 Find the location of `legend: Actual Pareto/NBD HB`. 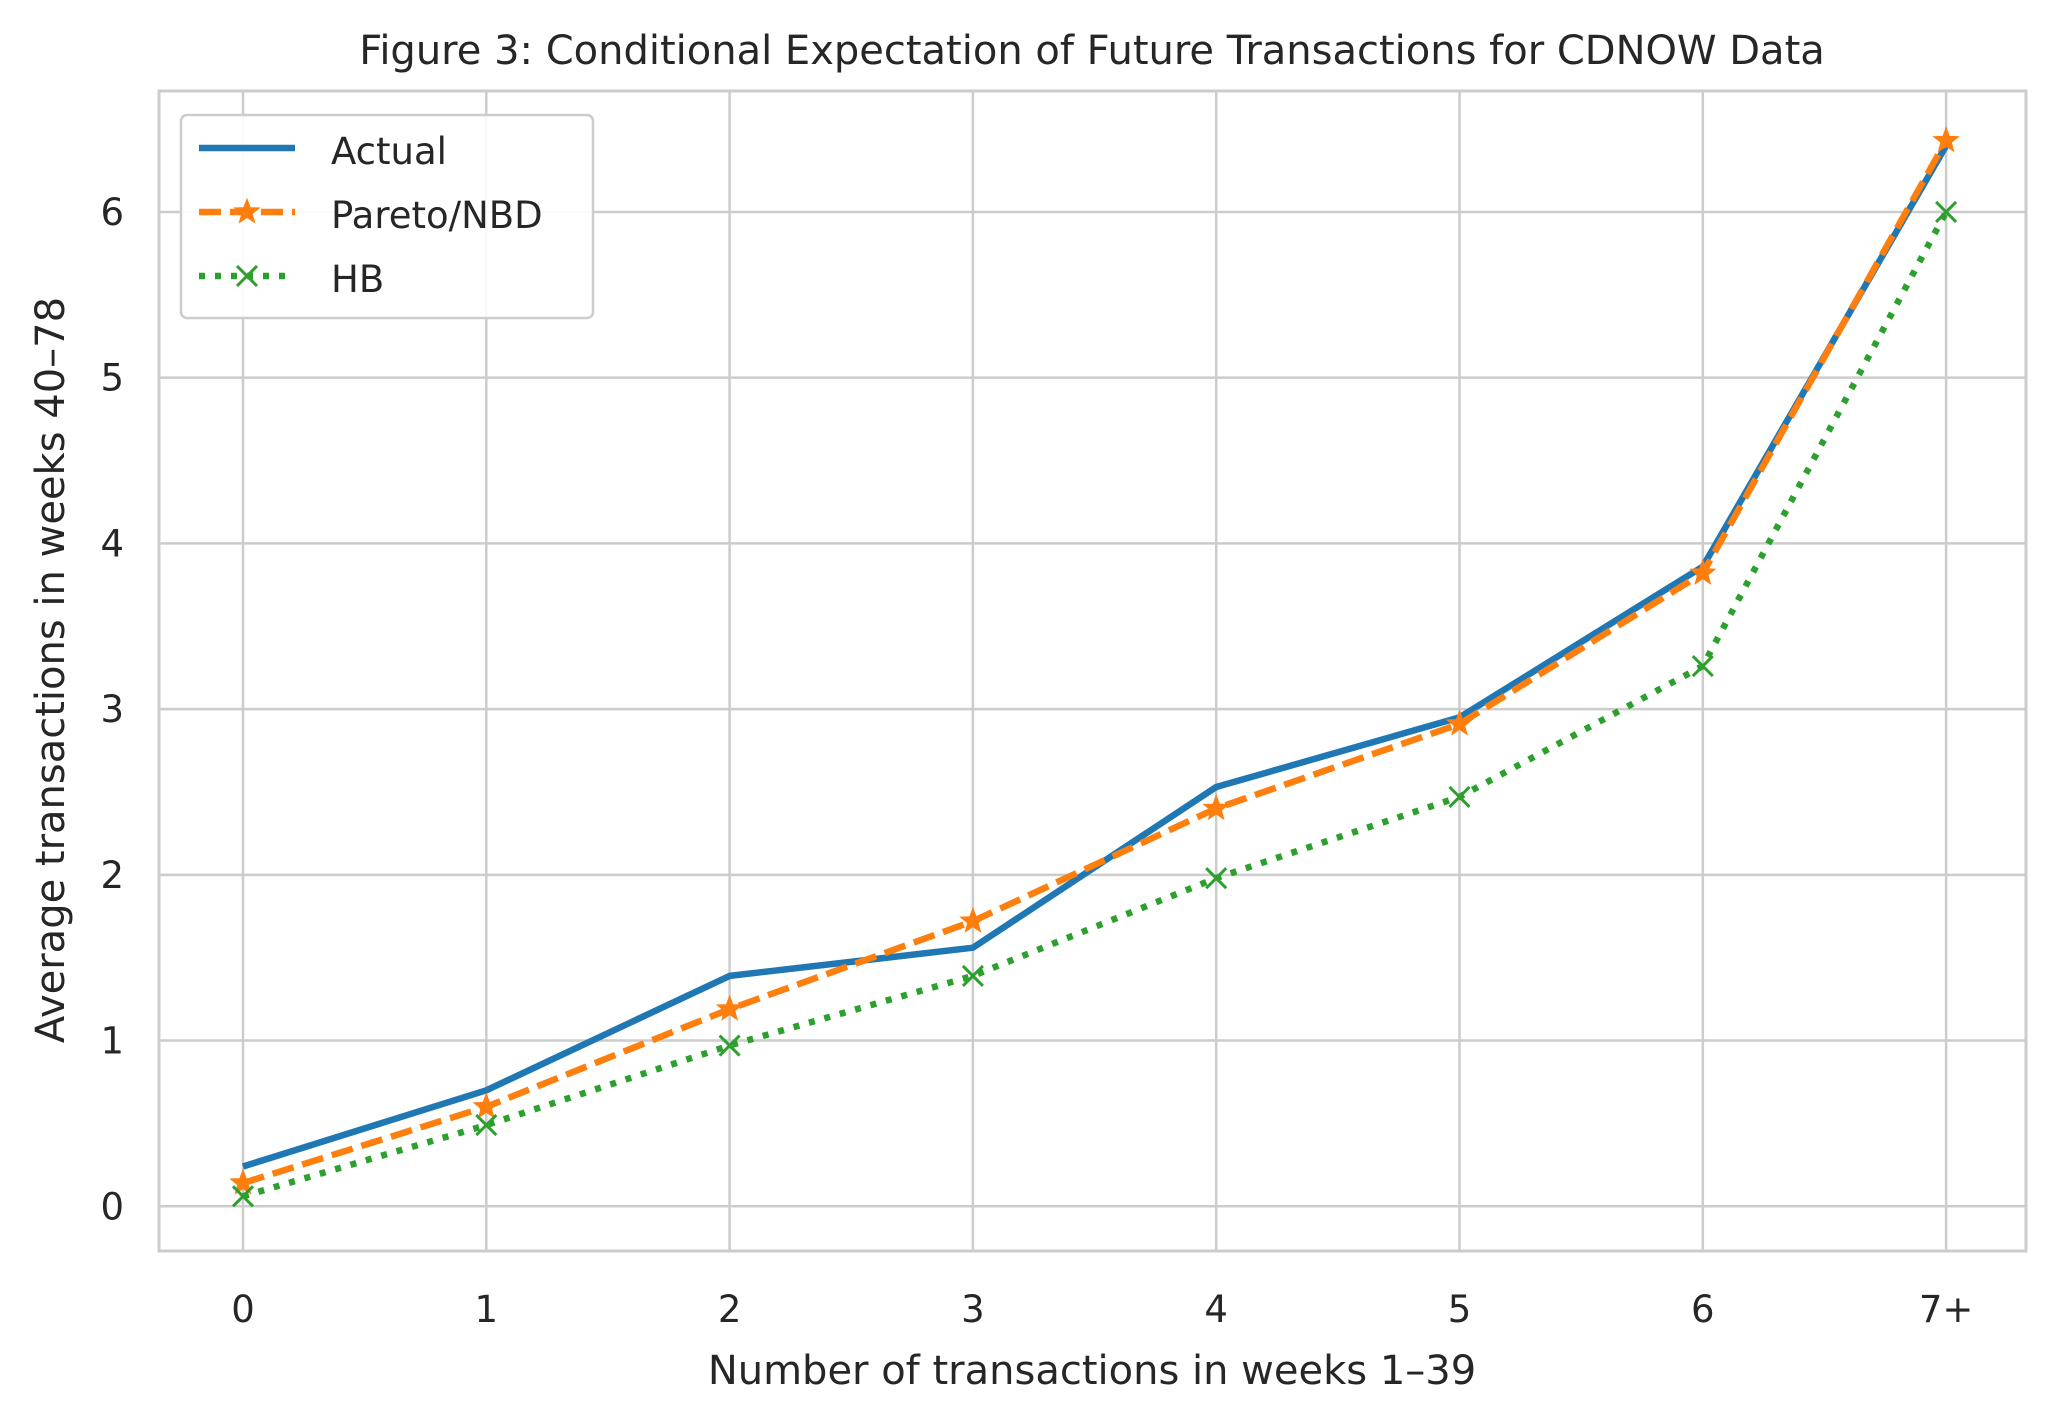

legend: Actual Pareto/NBD HB is located at coordinates (387, 216).